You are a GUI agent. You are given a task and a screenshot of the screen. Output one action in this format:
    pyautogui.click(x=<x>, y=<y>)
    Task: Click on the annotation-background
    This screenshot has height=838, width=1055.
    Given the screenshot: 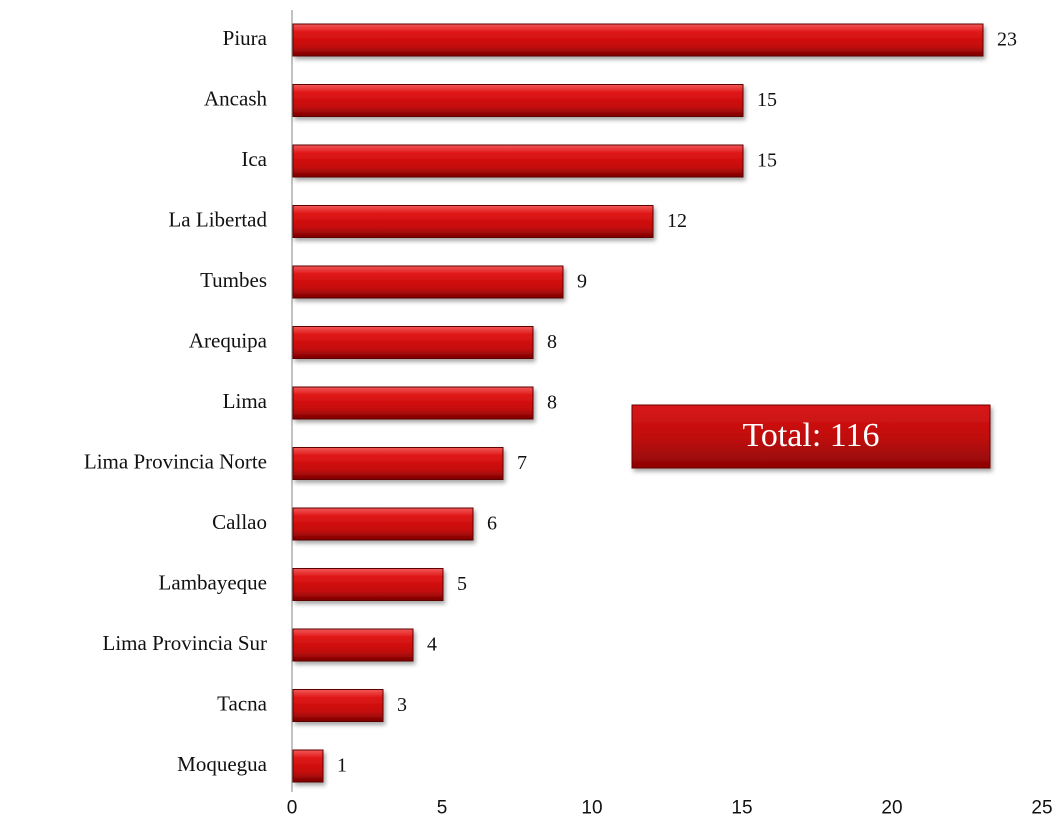 What is the action you would take?
    pyautogui.click(x=811, y=436)
    